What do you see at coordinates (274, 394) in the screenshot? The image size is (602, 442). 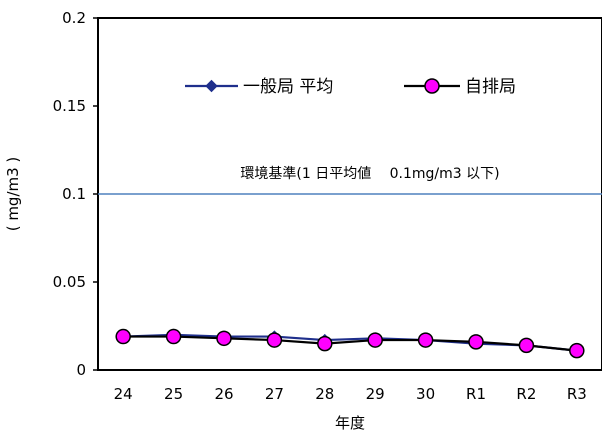 I see `x-tick-label: 27` at bounding box center [274, 394].